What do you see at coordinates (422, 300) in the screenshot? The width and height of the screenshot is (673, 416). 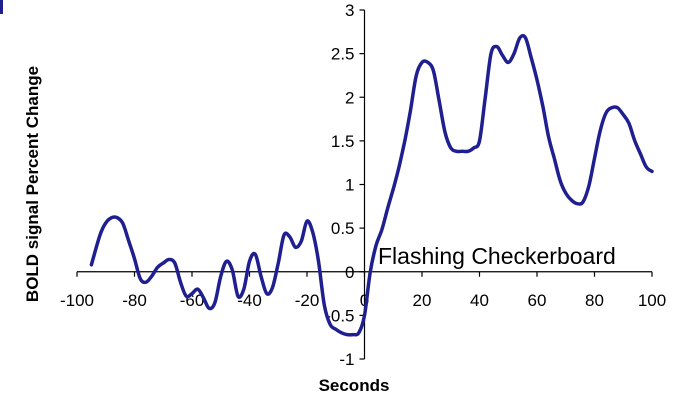 I see `x-tick-label: 20` at bounding box center [422, 300].